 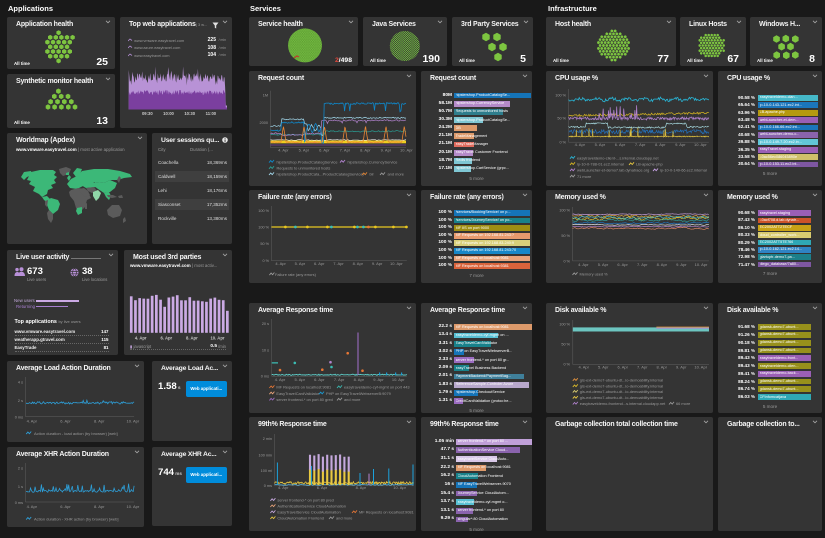 What do you see at coordinates (20, 487) in the screenshot?
I see `svg-text: 1 s` at bounding box center [20, 487].